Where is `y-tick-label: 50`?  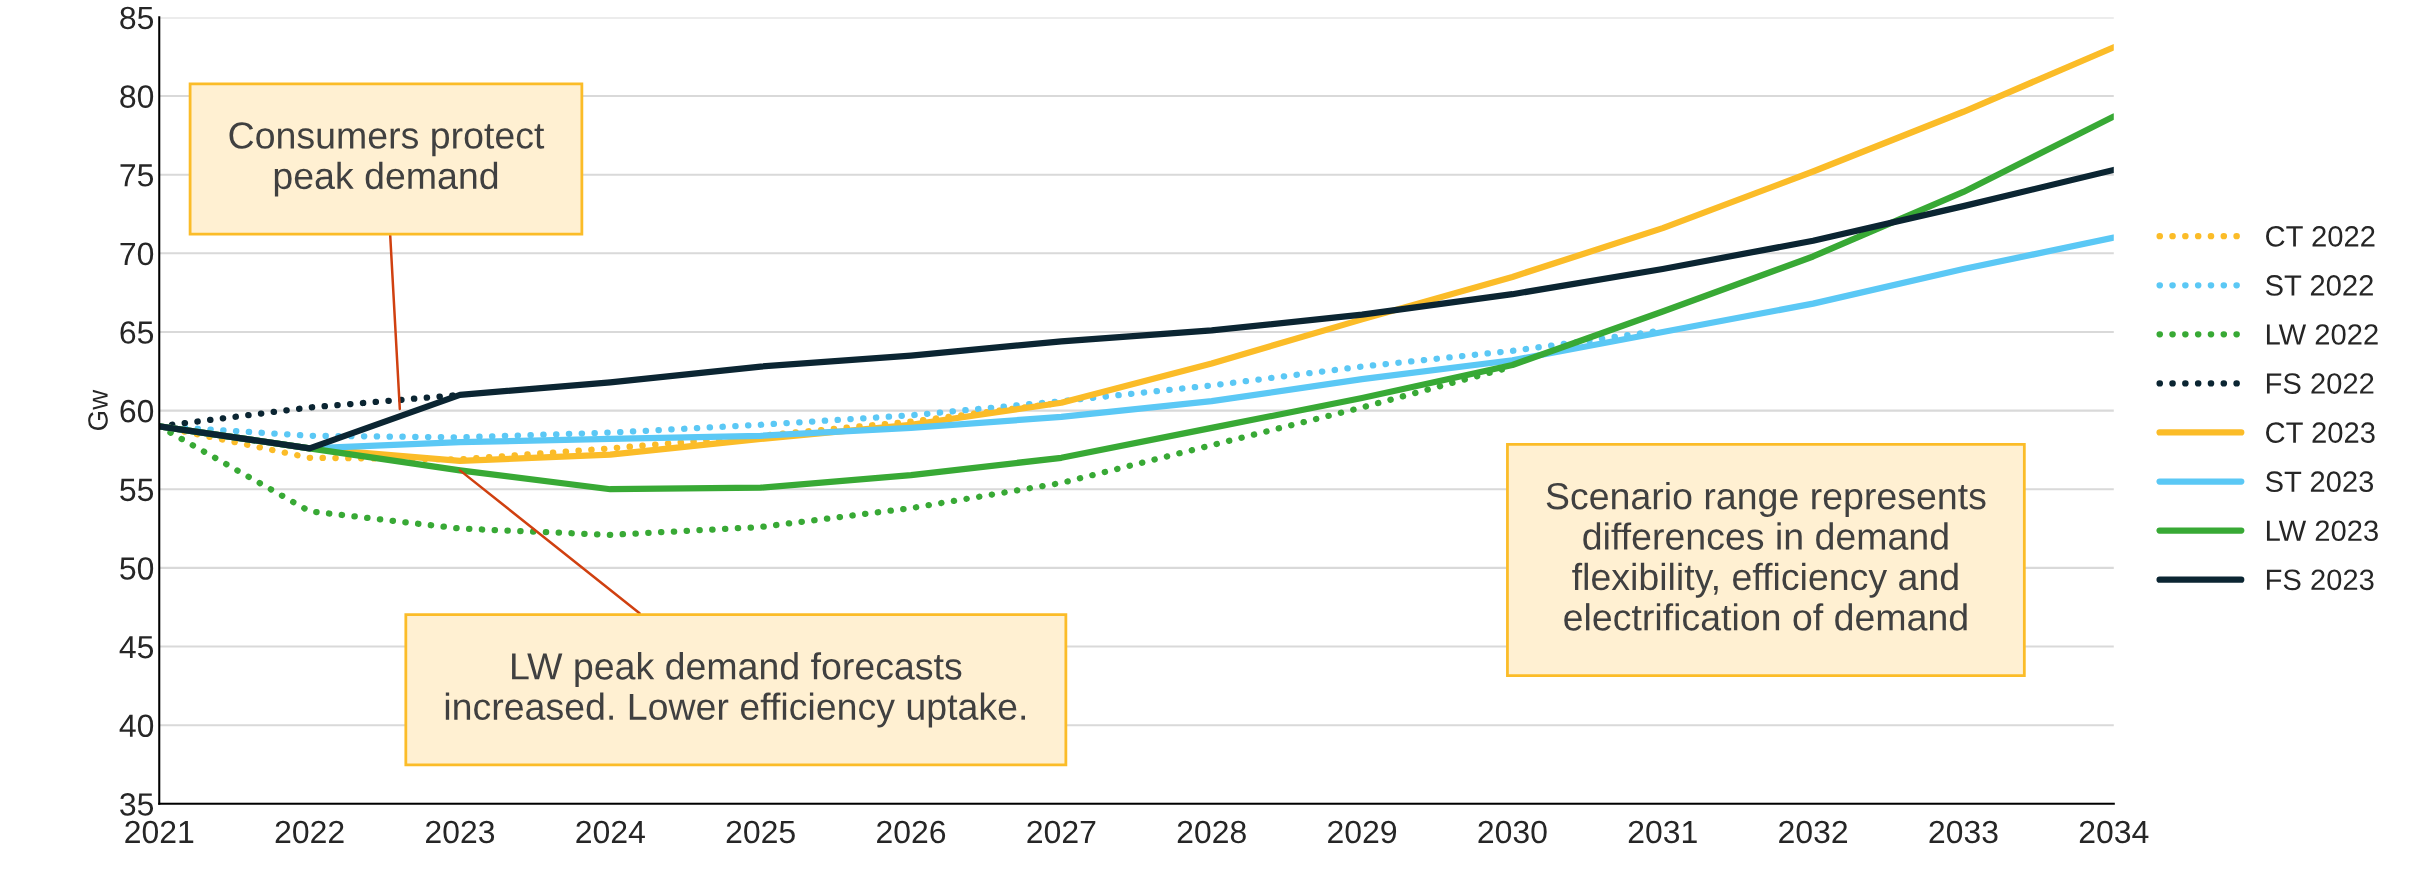
y-tick-label: 50 is located at coordinates (137, 568).